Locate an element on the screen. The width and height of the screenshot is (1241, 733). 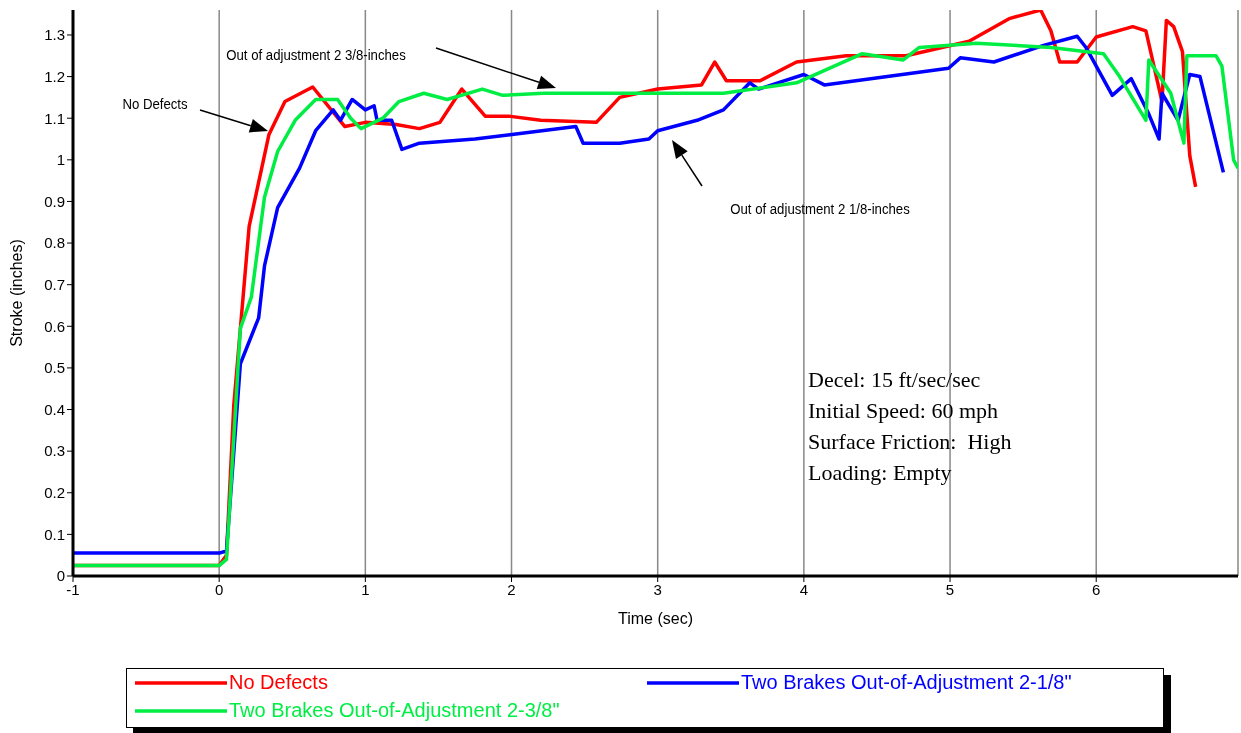
annotation: Initial Speed: 60 mph is located at coordinates (904, 411).